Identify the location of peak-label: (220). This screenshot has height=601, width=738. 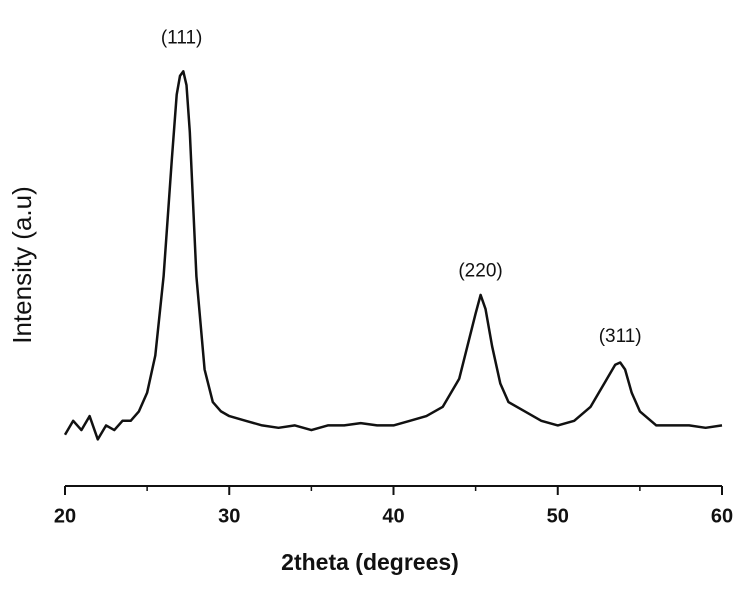
(480, 271).